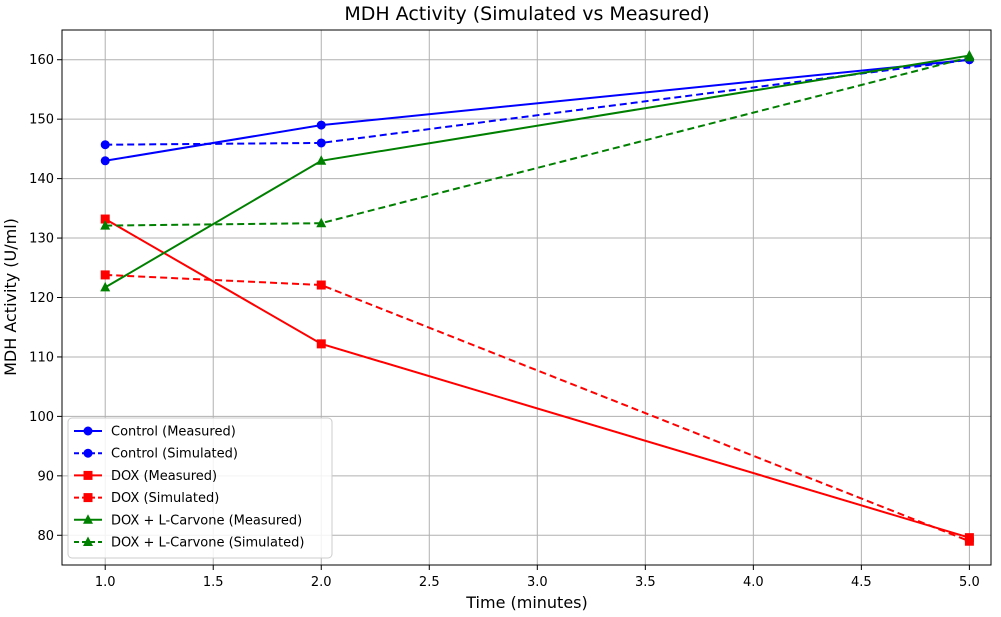 This screenshot has width=1001, height=617. I want to click on x-tick-label: 5.0, so click(969, 582).